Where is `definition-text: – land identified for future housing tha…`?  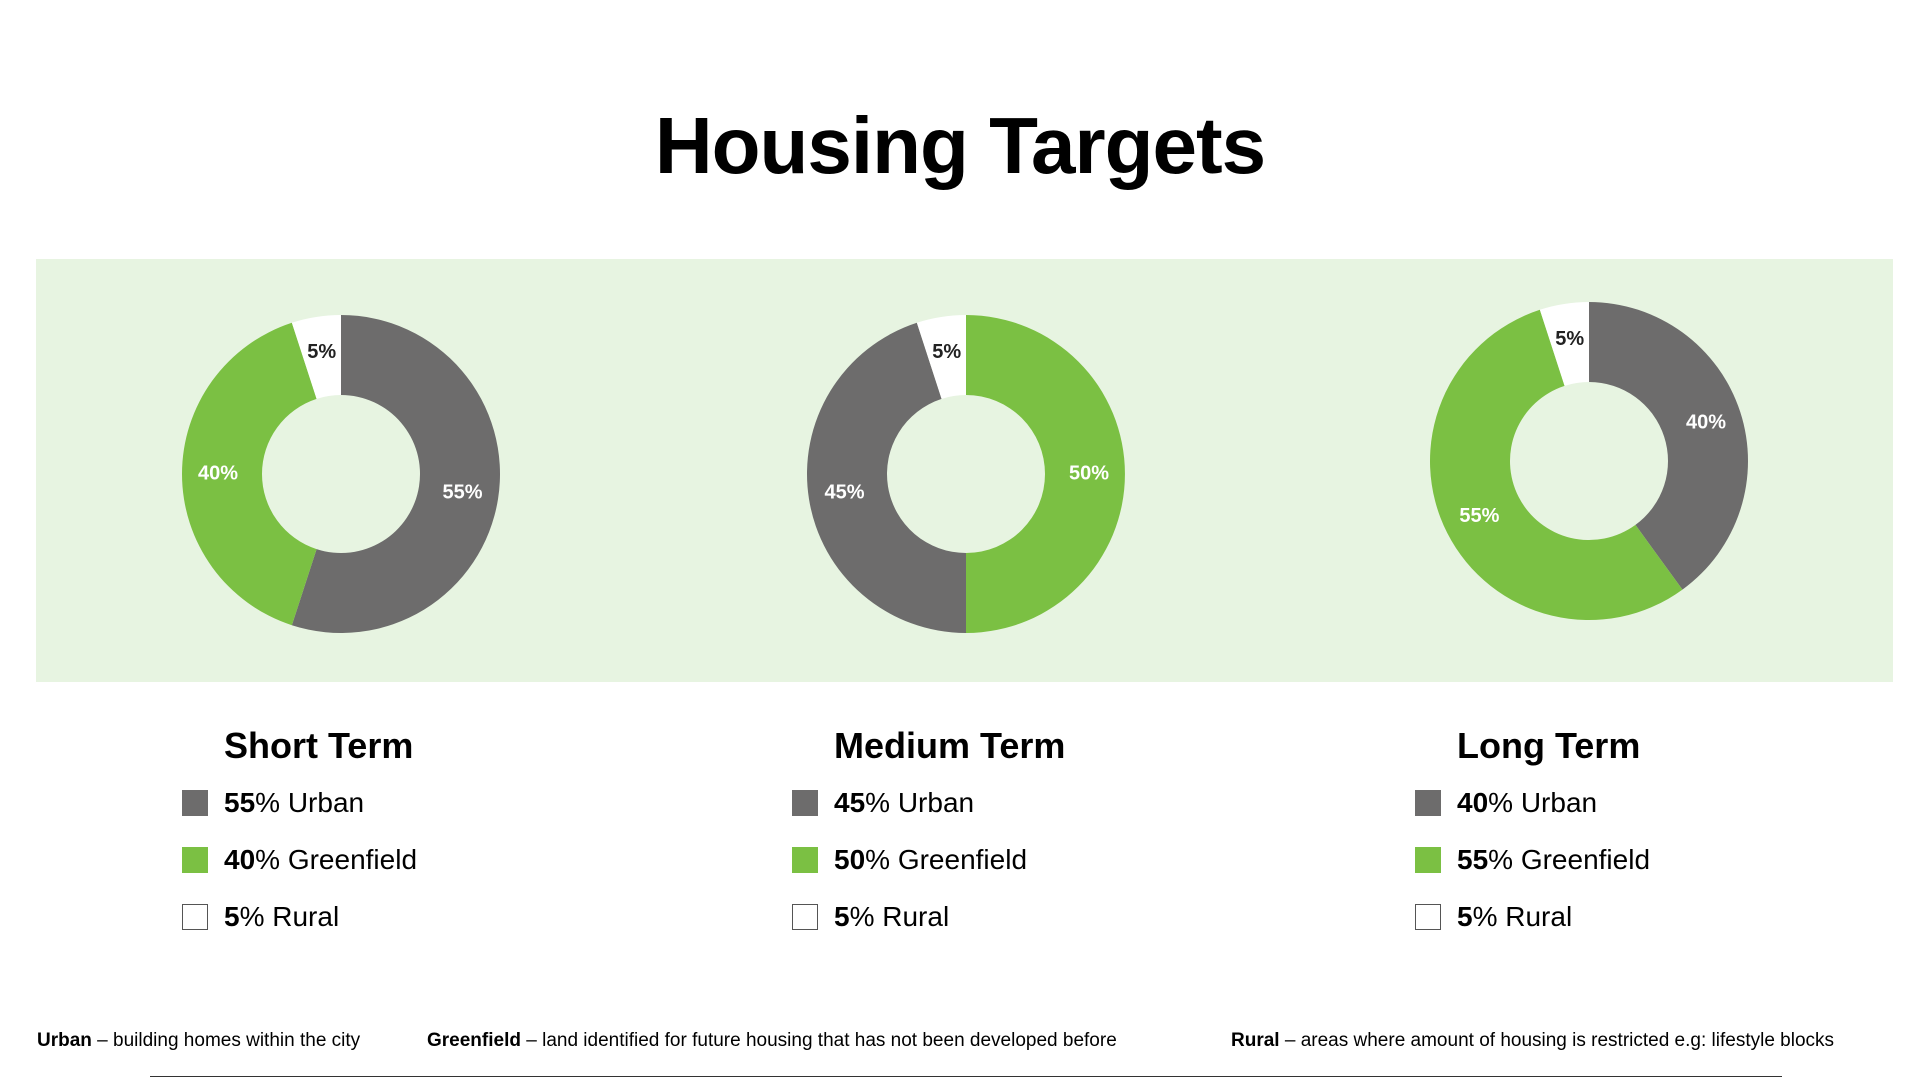
definition-text: – land identified for future housing tha… is located at coordinates (818, 1040).